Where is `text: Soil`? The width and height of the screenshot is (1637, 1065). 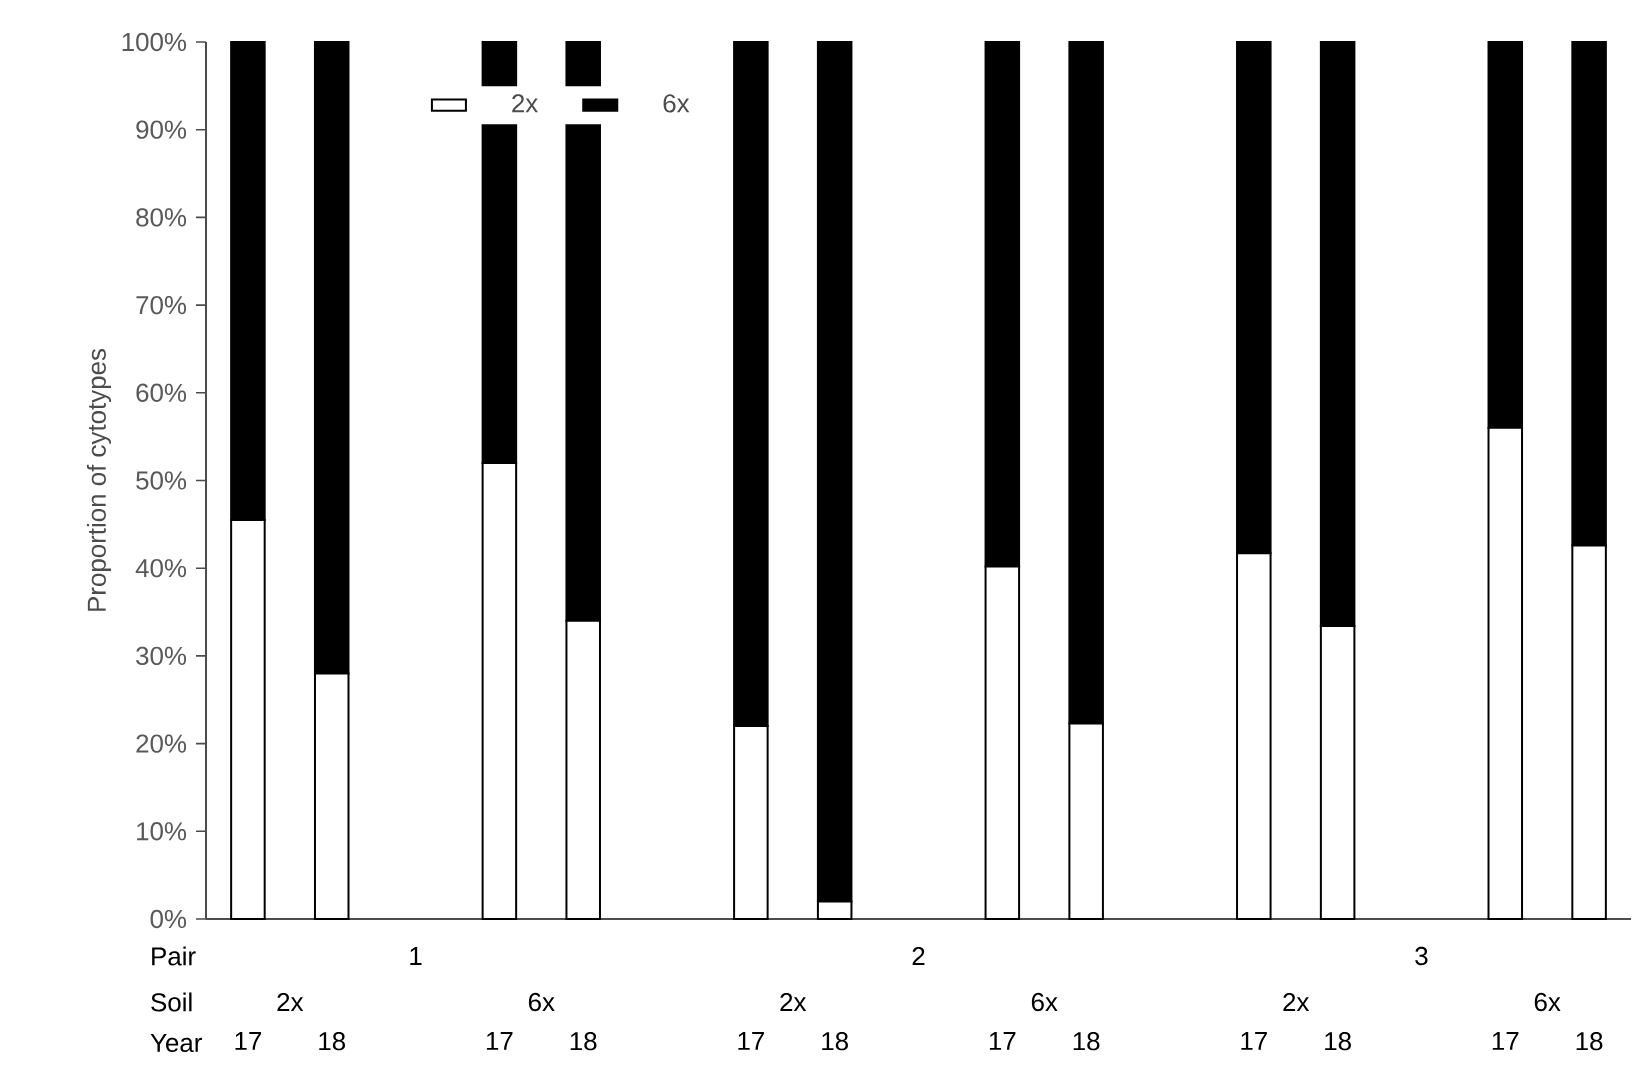
text: Soil is located at coordinates (171, 1002).